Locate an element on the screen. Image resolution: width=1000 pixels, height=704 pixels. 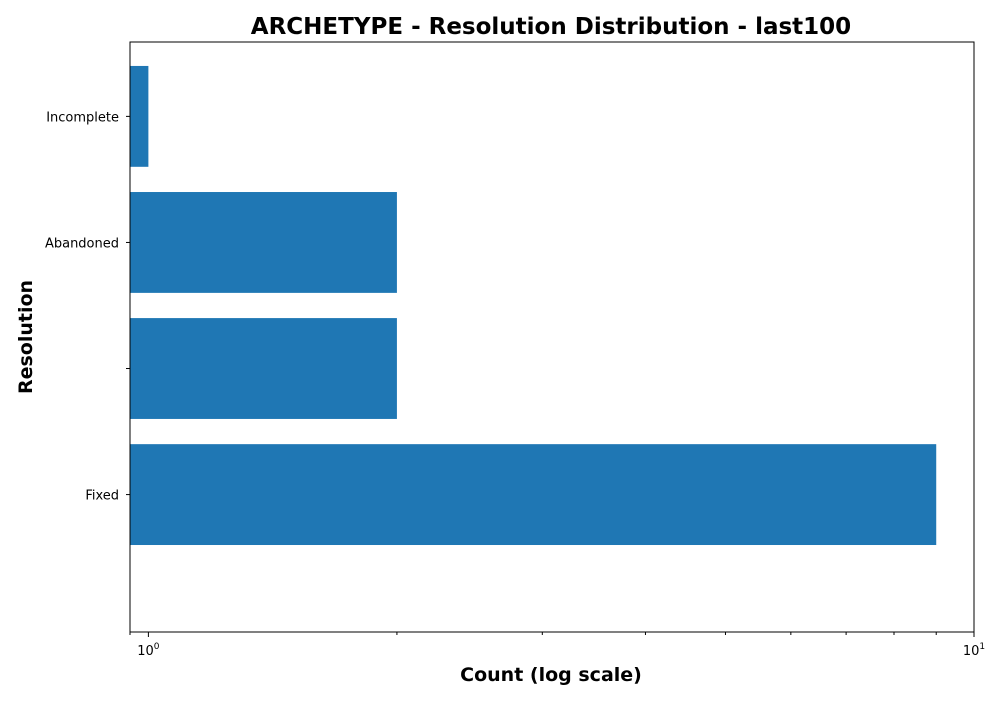
y-axis-label: Resolution is located at coordinates (26, 337).